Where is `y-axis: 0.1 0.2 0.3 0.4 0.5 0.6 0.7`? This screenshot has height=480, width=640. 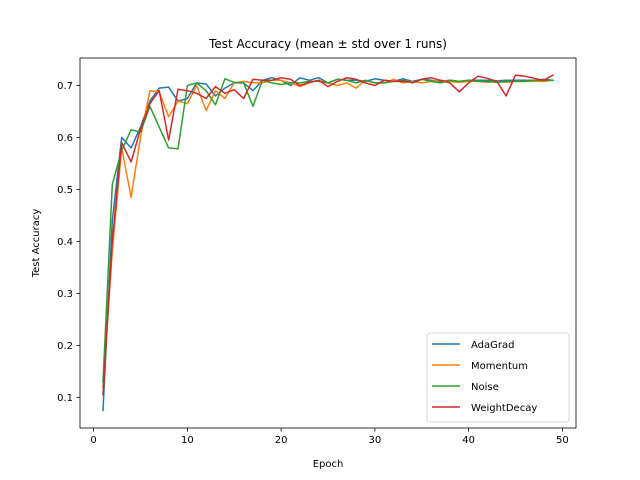 y-axis: 0.1 0.2 0.3 0.4 0.5 0.6 0.7 is located at coordinates (68, 242).